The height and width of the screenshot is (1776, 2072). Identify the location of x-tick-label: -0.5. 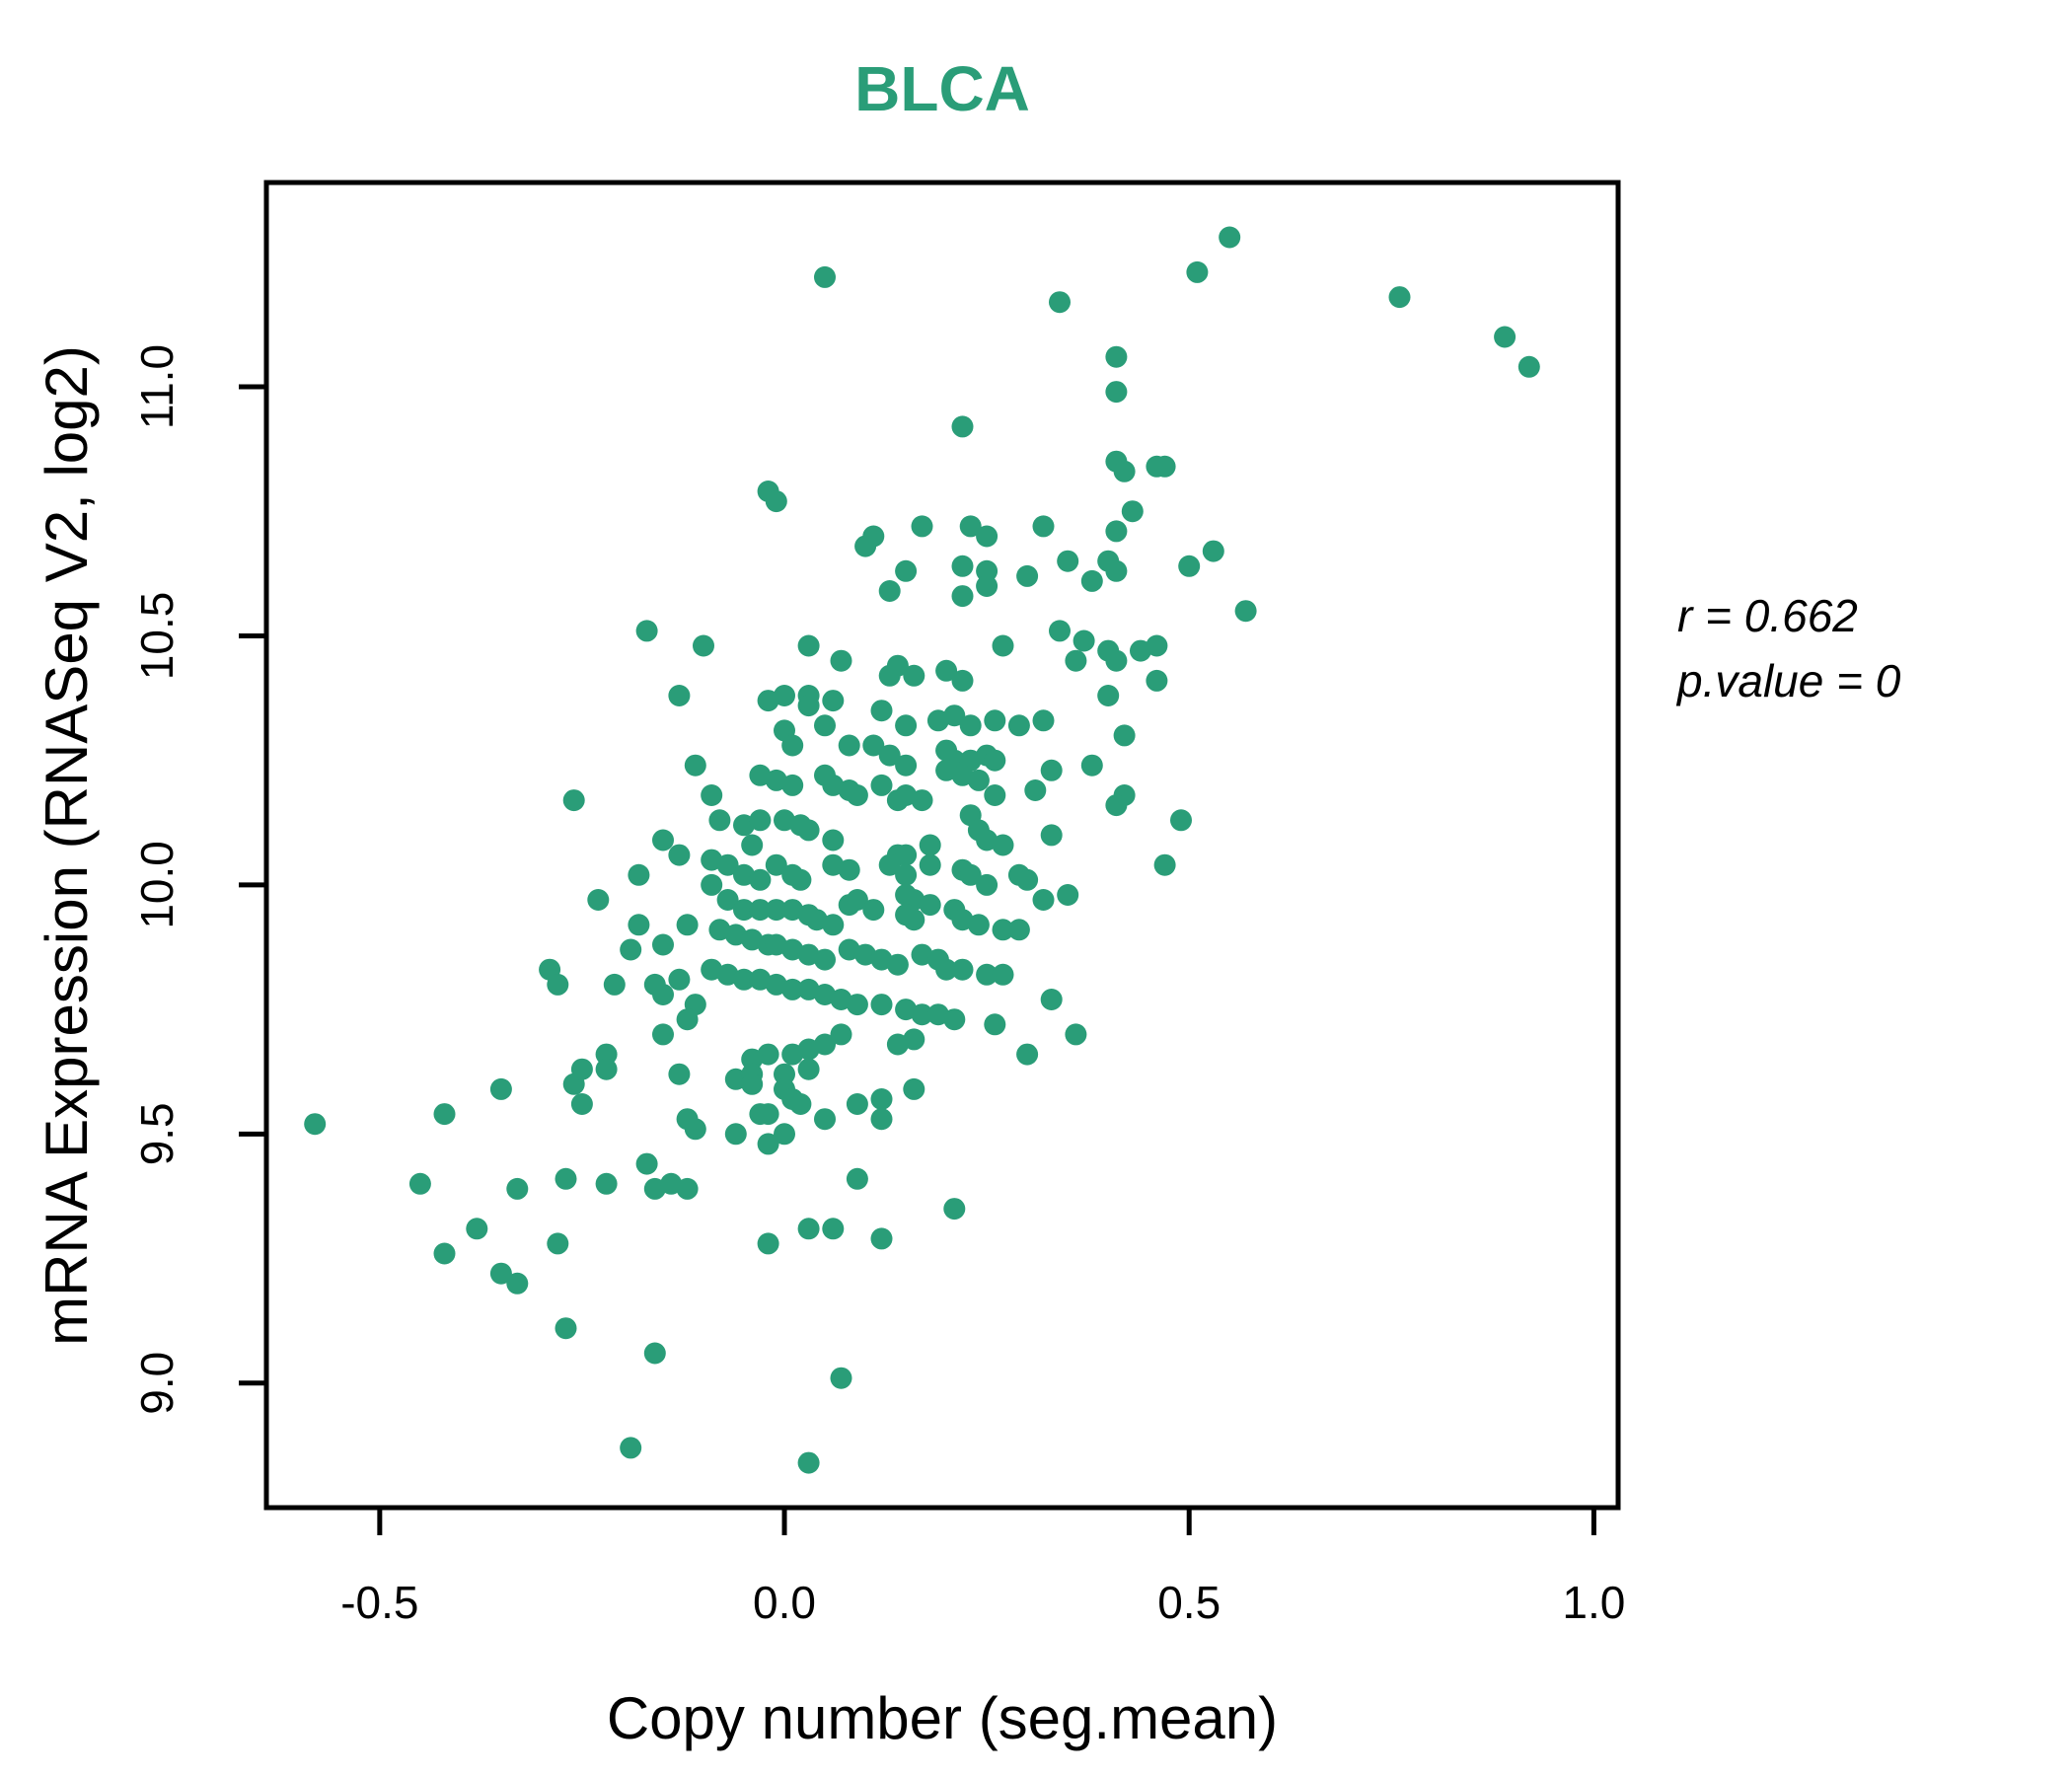
(379, 1603).